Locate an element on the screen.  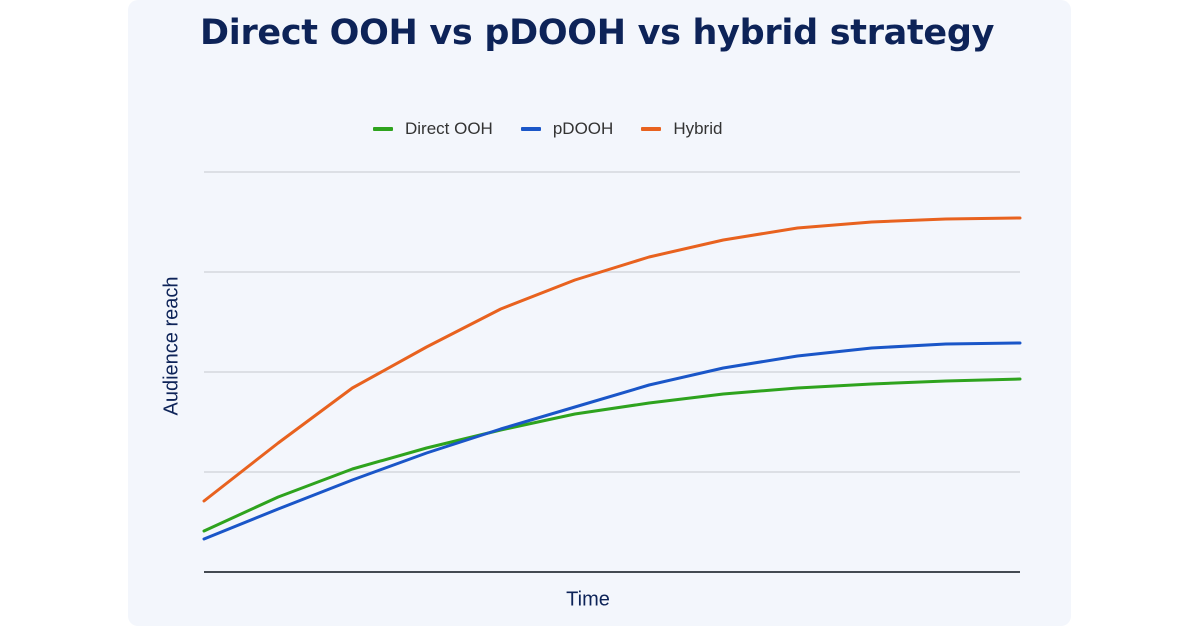
chart-legend: Direct OOH pDOOH Hybrid is located at coordinates (561, 129).